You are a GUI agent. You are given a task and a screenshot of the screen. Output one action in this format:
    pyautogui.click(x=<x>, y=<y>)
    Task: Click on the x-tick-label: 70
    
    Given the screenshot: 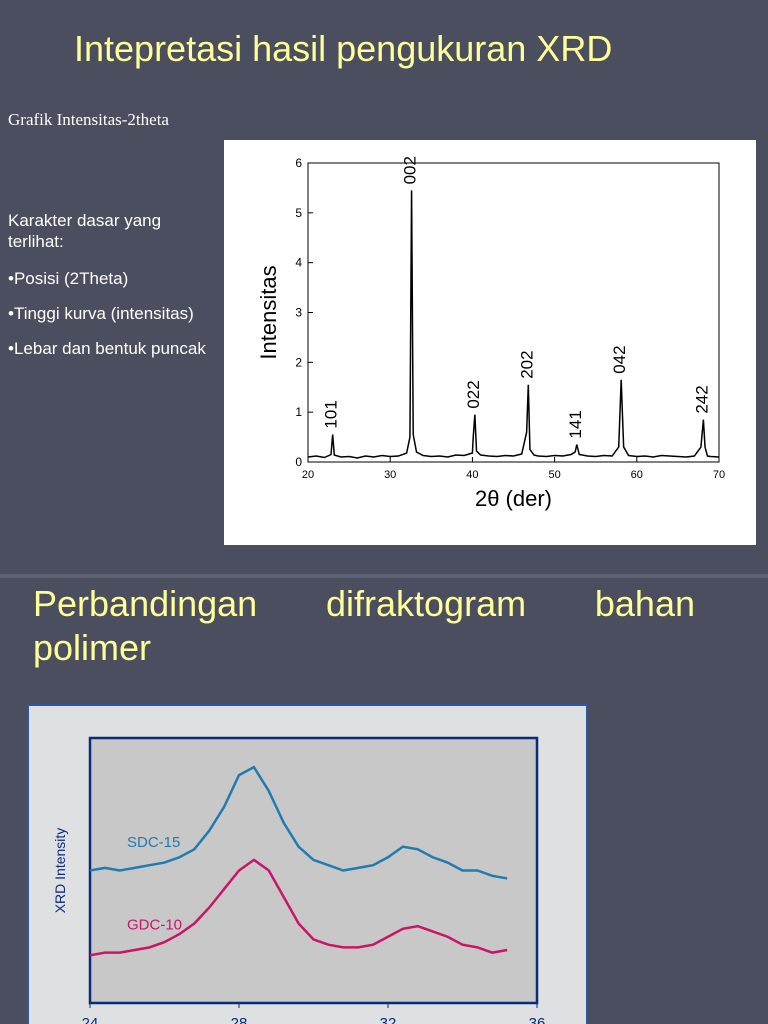 What is the action you would take?
    pyautogui.click(x=719, y=475)
    